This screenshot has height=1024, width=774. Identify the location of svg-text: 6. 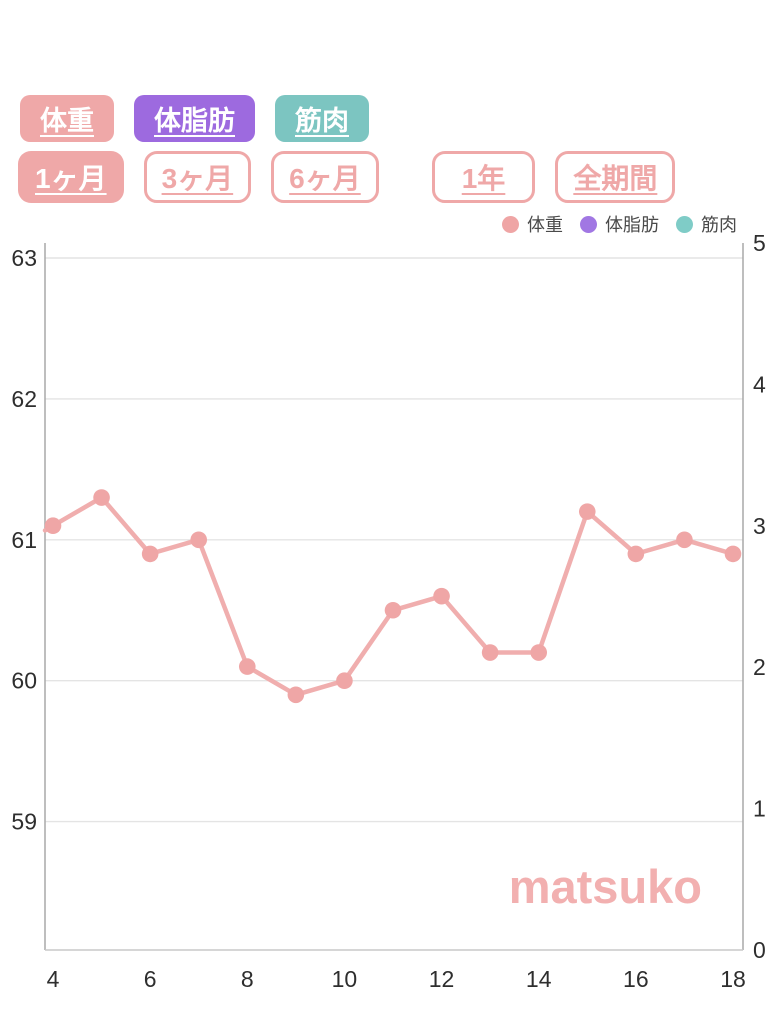
(150, 979).